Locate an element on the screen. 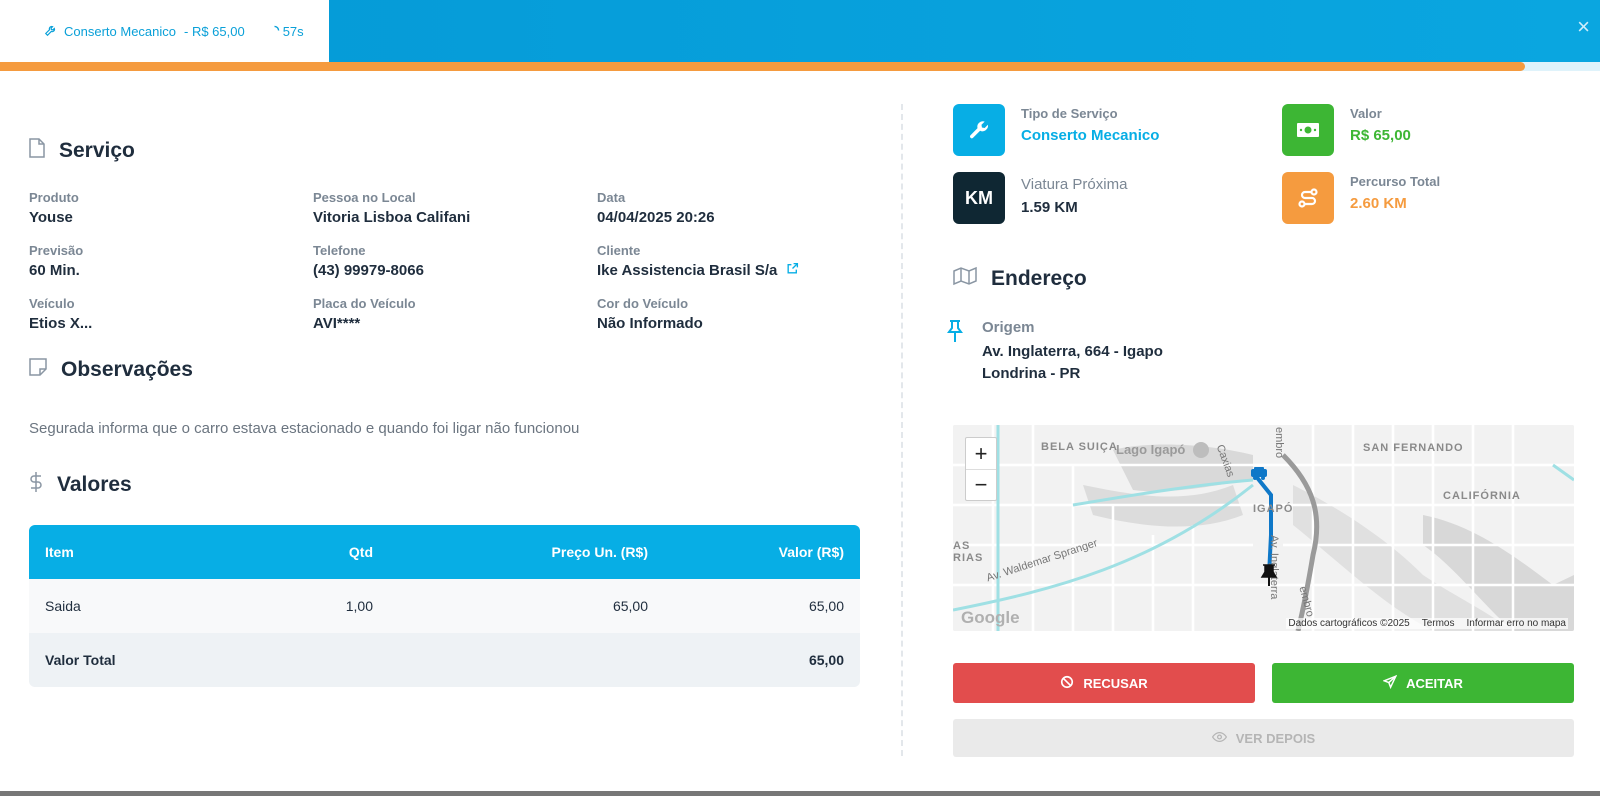 This screenshot has width=1600, height=796. map-data-credit: Dados cartográficos ©2025 is located at coordinates (1349, 623).